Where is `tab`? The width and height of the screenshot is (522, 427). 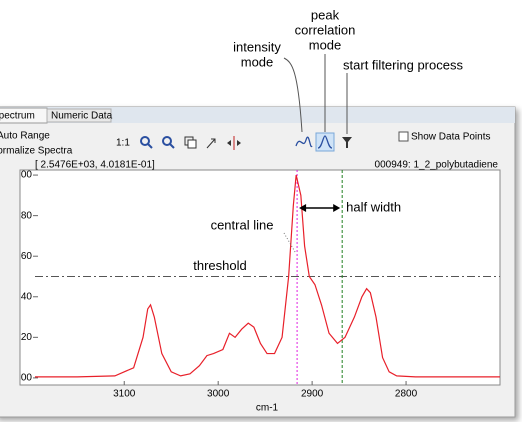
tab is located at coordinates (79, 115).